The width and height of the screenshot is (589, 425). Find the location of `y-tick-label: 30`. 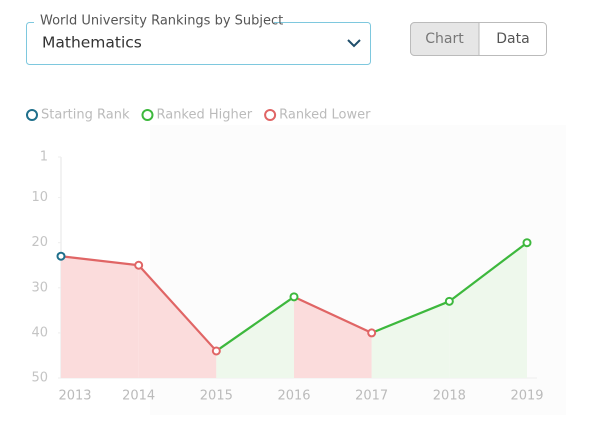

y-tick-label: 30 is located at coordinates (39, 287).